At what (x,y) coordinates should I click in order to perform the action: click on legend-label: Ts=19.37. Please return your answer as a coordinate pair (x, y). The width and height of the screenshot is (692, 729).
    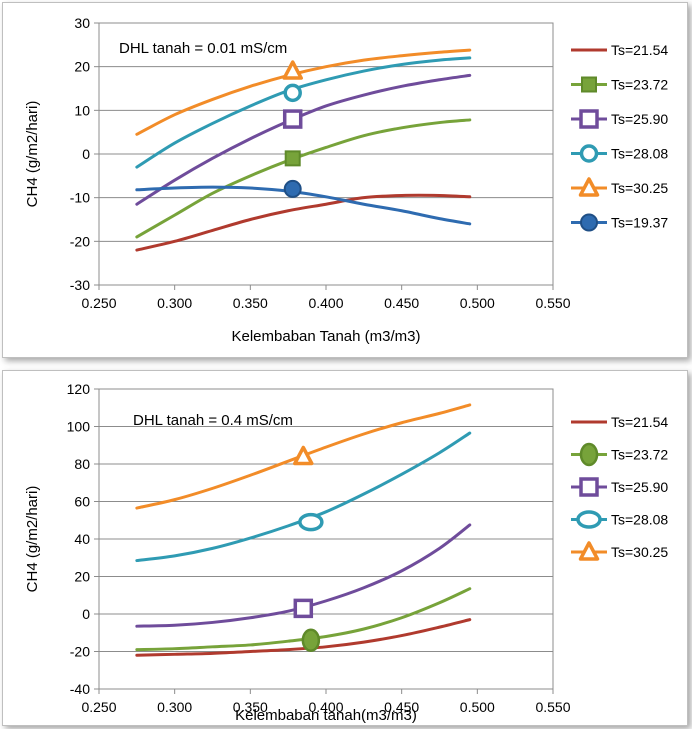
    Looking at the image, I should click on (639, 223).